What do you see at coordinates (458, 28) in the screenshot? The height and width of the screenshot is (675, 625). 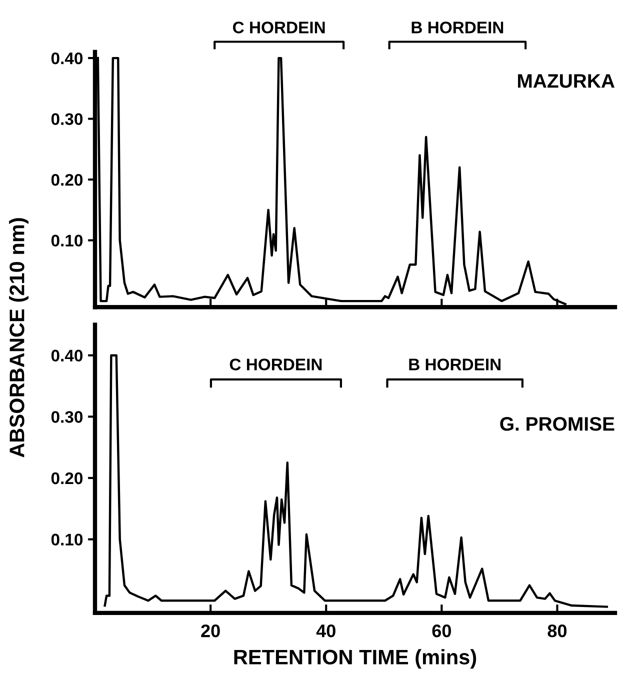 I see `text: B HORDEIN` at bounding box center [458, 28].